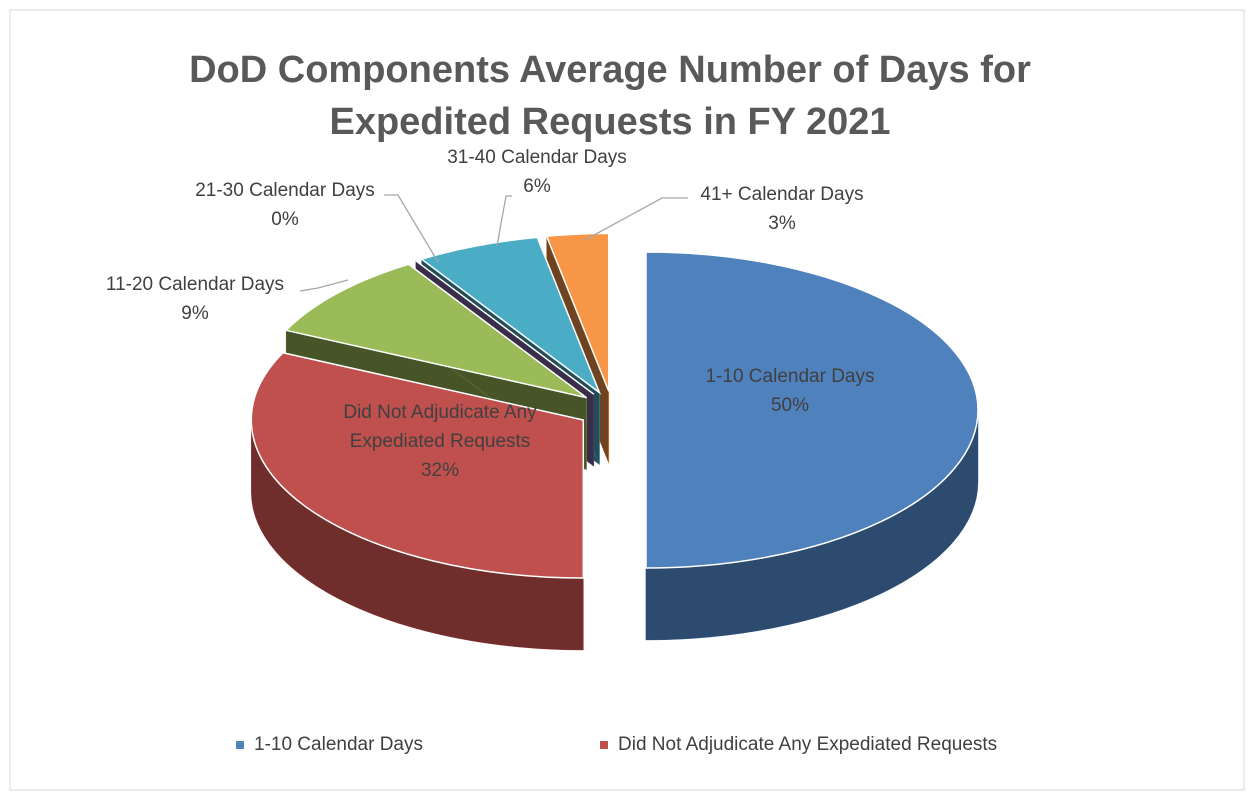 The height and width of the screenshot is (799, 1254). What do you see at coordinates (285, 219) in the screenshot?
I see `data-label-value: 0%` at bounding box center [285, 219].